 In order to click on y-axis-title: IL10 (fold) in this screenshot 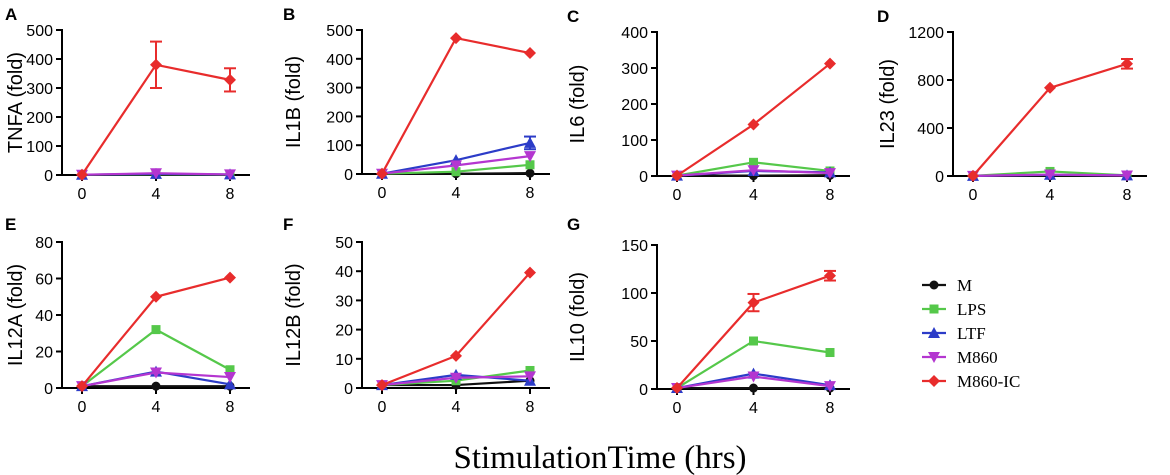, I will do `click(578, 317)`.